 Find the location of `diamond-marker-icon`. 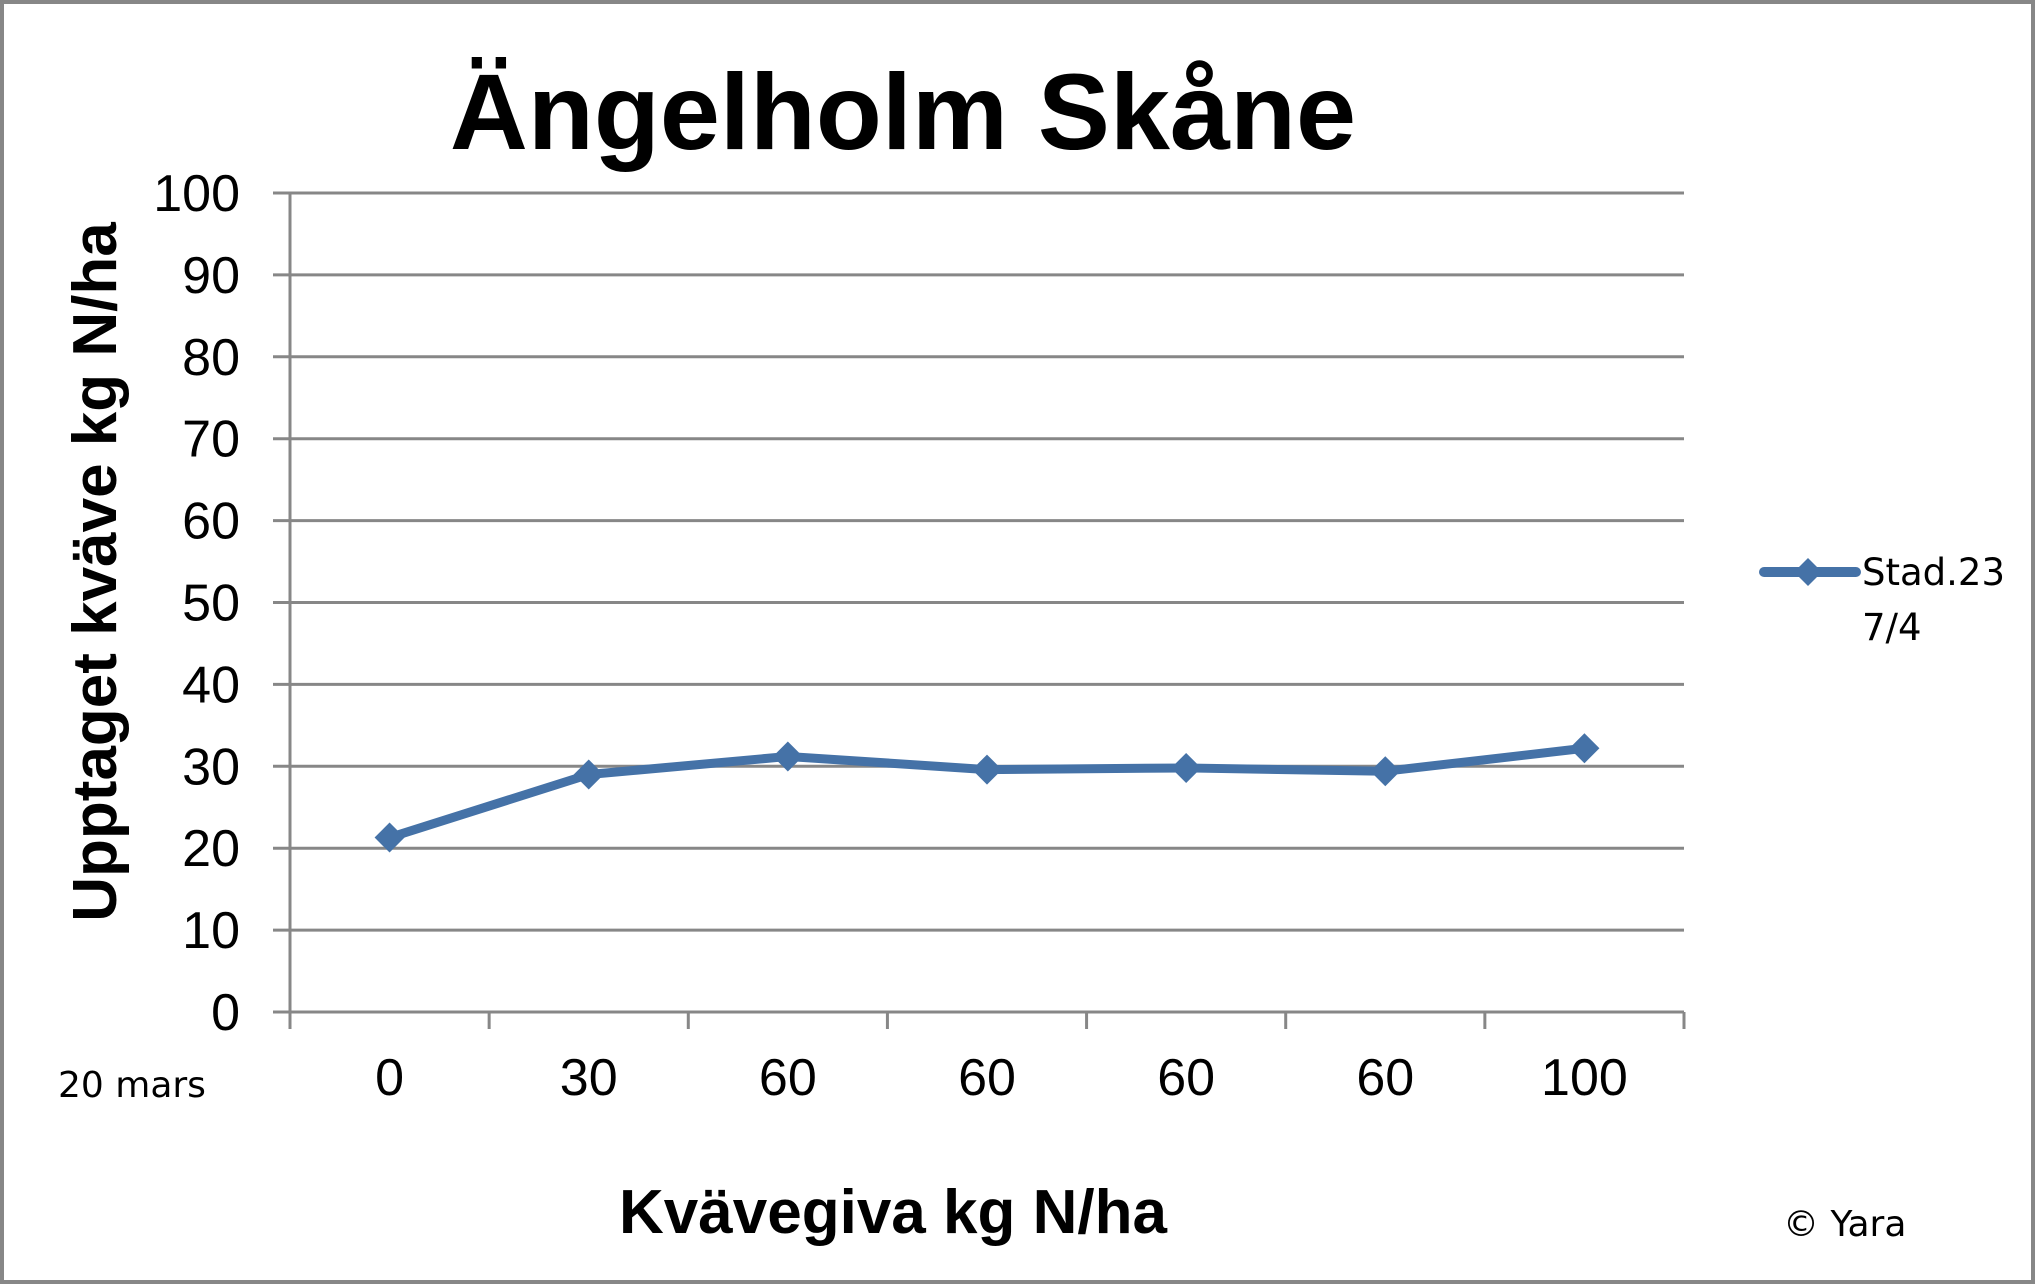

diamond-marker-icon is located at coordinates (1808, 572).